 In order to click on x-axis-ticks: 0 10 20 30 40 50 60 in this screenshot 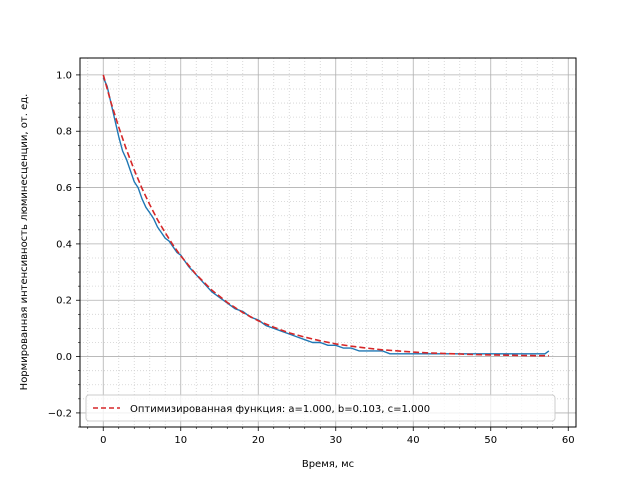, I will do `click(331, 436)`.